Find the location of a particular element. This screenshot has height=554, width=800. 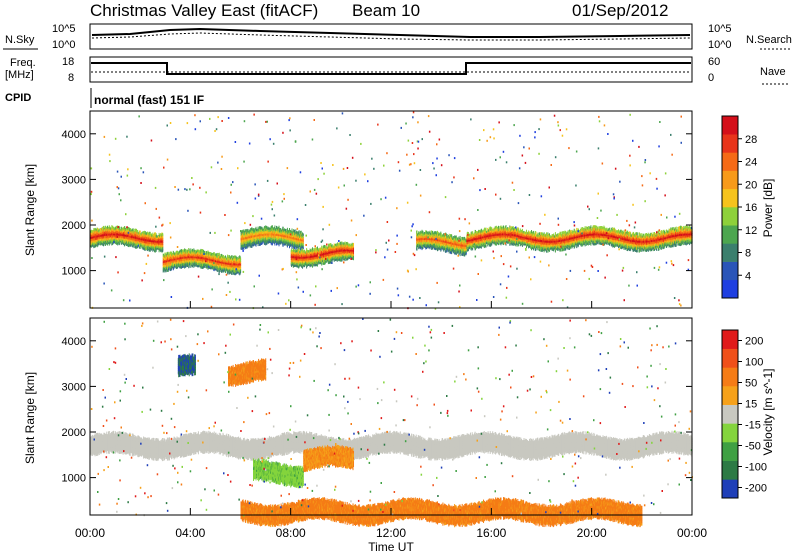

noise-panel: N.Sky 10^5 10^0 10^5 10^0 N.Search is located at coordinates (397, 37).